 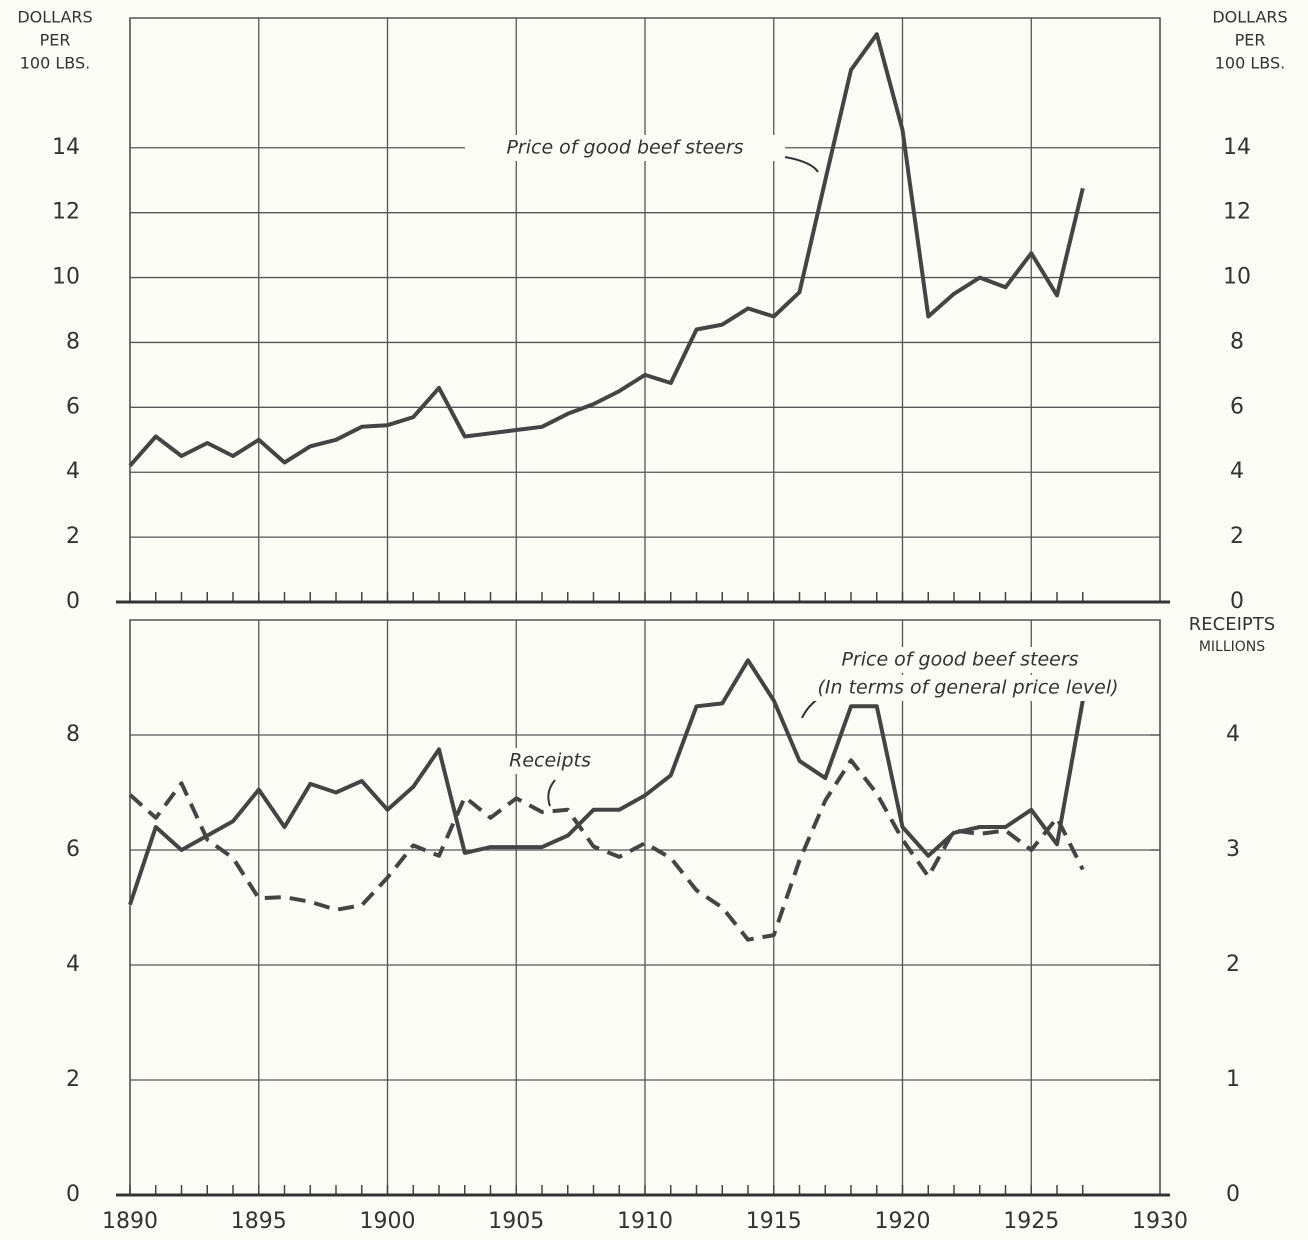 What do you see at coordinates (1237, 536) in the screenshot?
I see `y-tick-label-right: 2` at bounding box center [1237, 536].